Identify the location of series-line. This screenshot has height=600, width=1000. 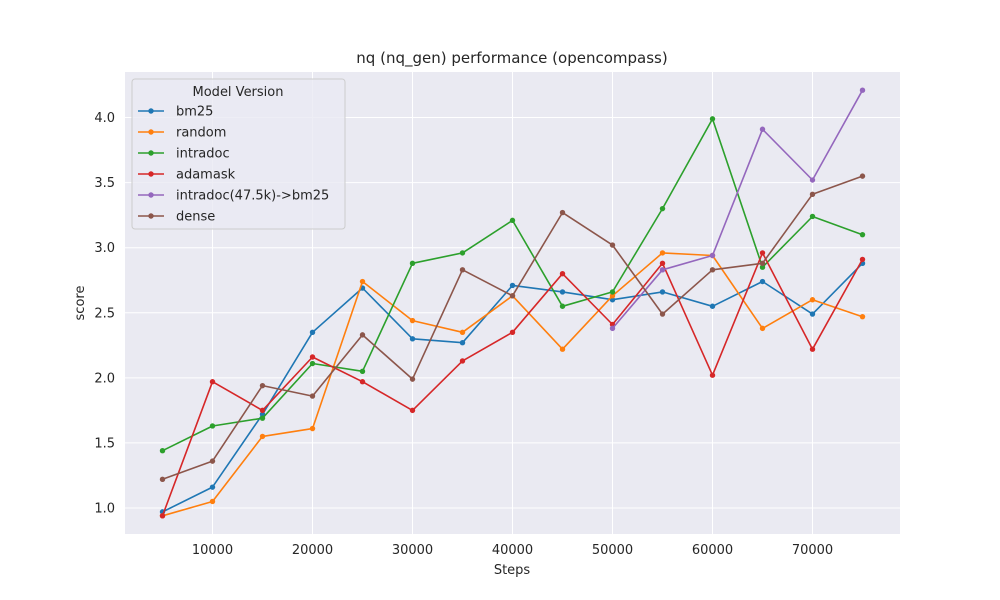
(737, 209).